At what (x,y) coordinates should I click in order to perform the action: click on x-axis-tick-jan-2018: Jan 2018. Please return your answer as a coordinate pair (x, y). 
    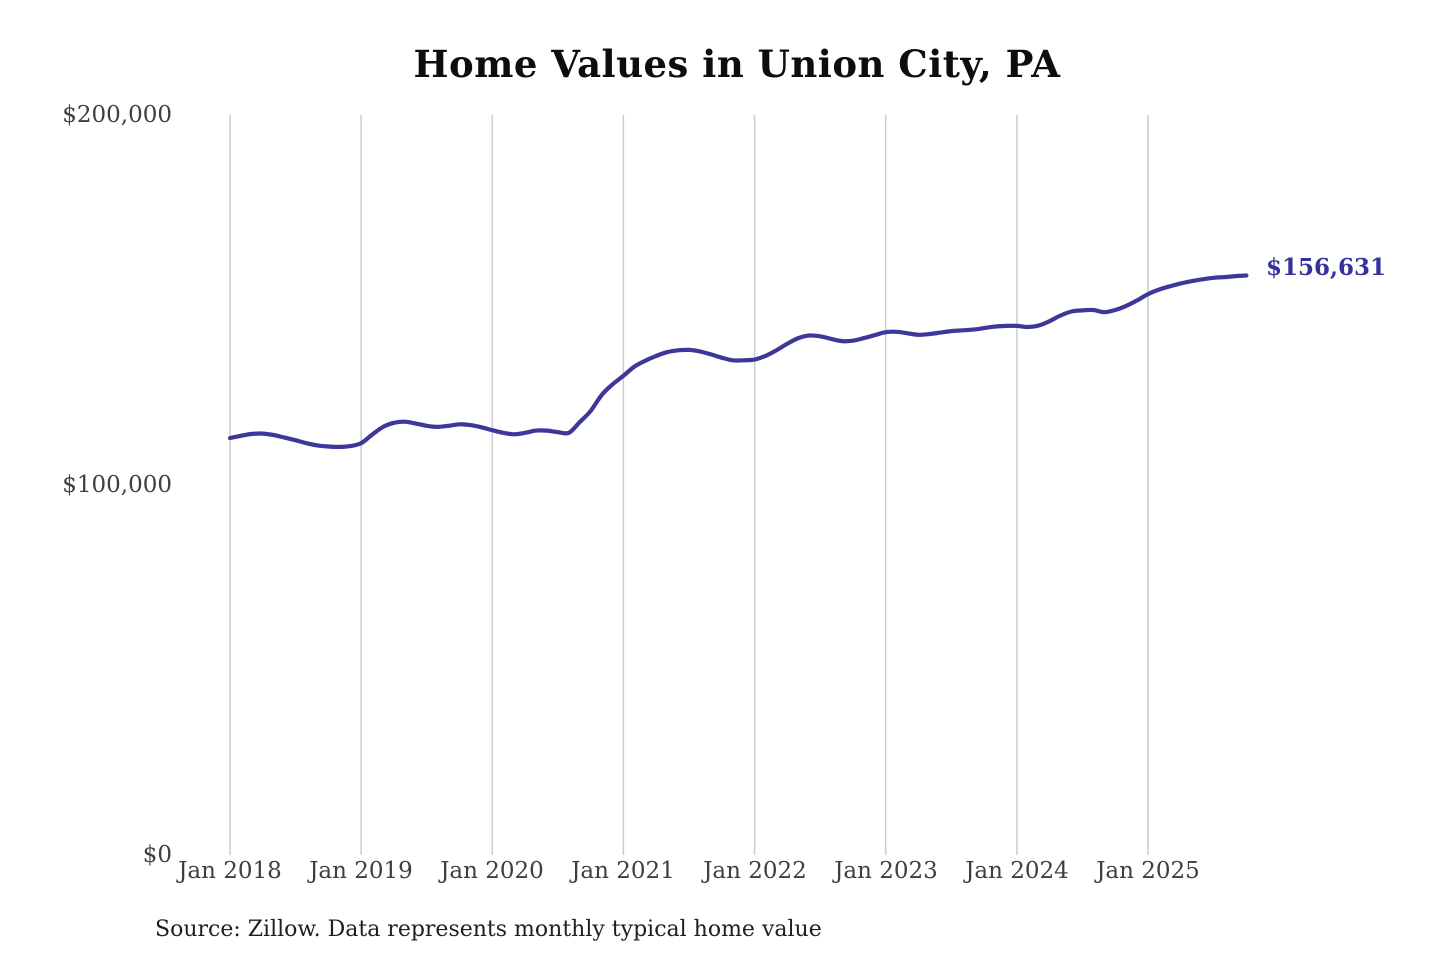
    Looking at the image, I should click on (230, 871).